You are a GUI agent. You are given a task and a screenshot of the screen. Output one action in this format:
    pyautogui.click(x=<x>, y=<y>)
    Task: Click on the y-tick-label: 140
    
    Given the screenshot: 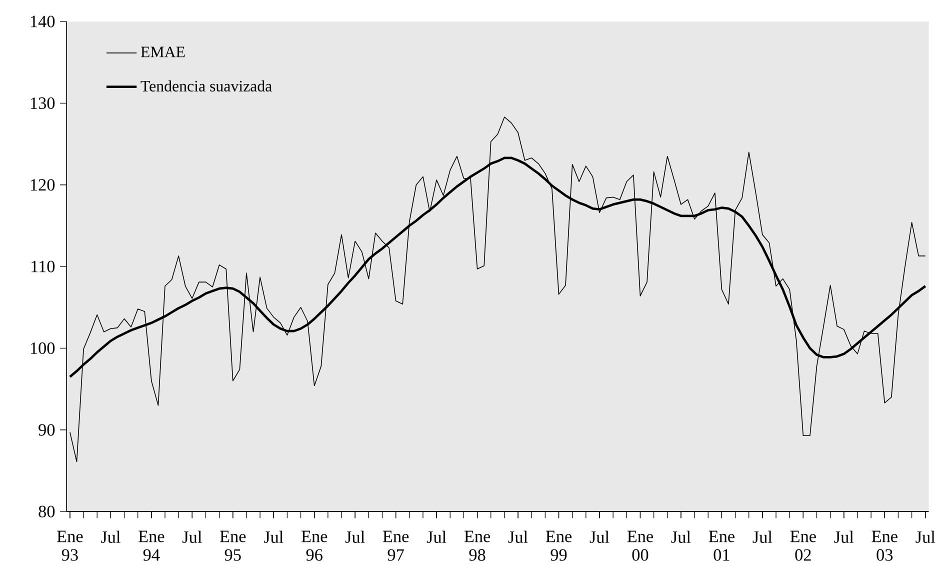 What is the action you would take?
    pyautogui.click(x=42, y=22)
    